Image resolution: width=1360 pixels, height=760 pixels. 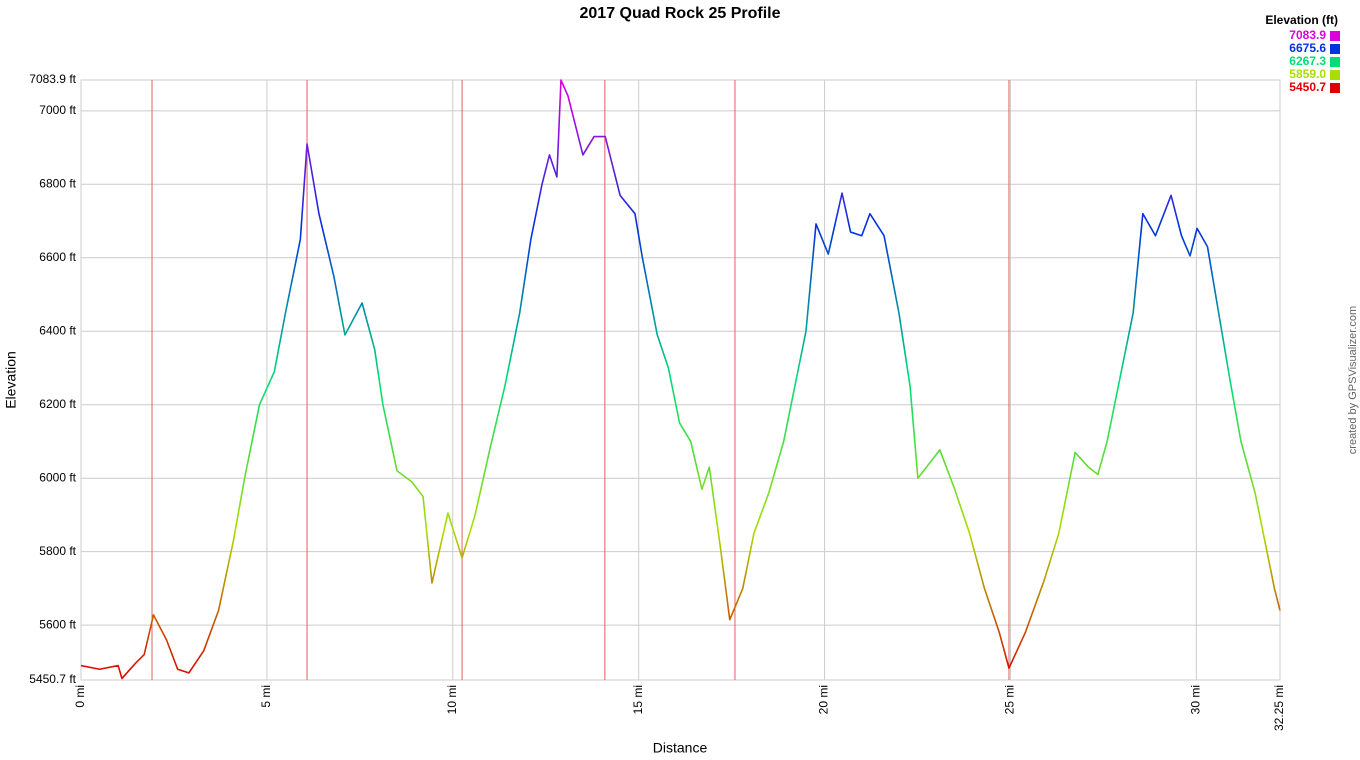 I want to click on x-tick-label: 15 mi, so click(x=638, y=699).